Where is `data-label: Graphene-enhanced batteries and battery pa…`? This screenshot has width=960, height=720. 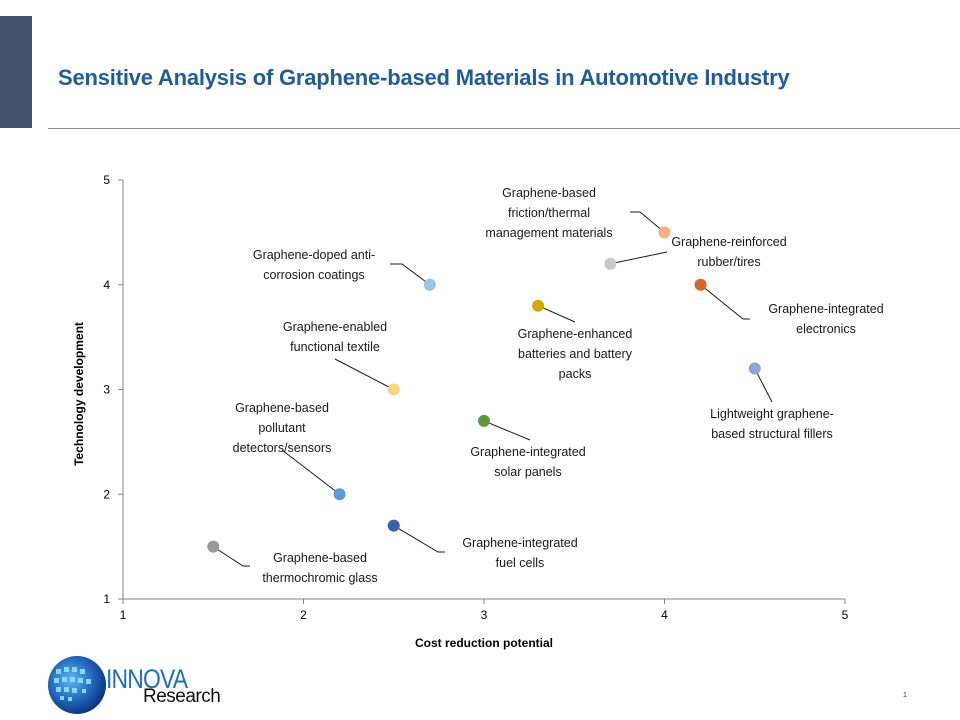
data-label: Graphene-enhanced batteries and battery pa… is located at coordinates (575, 354).